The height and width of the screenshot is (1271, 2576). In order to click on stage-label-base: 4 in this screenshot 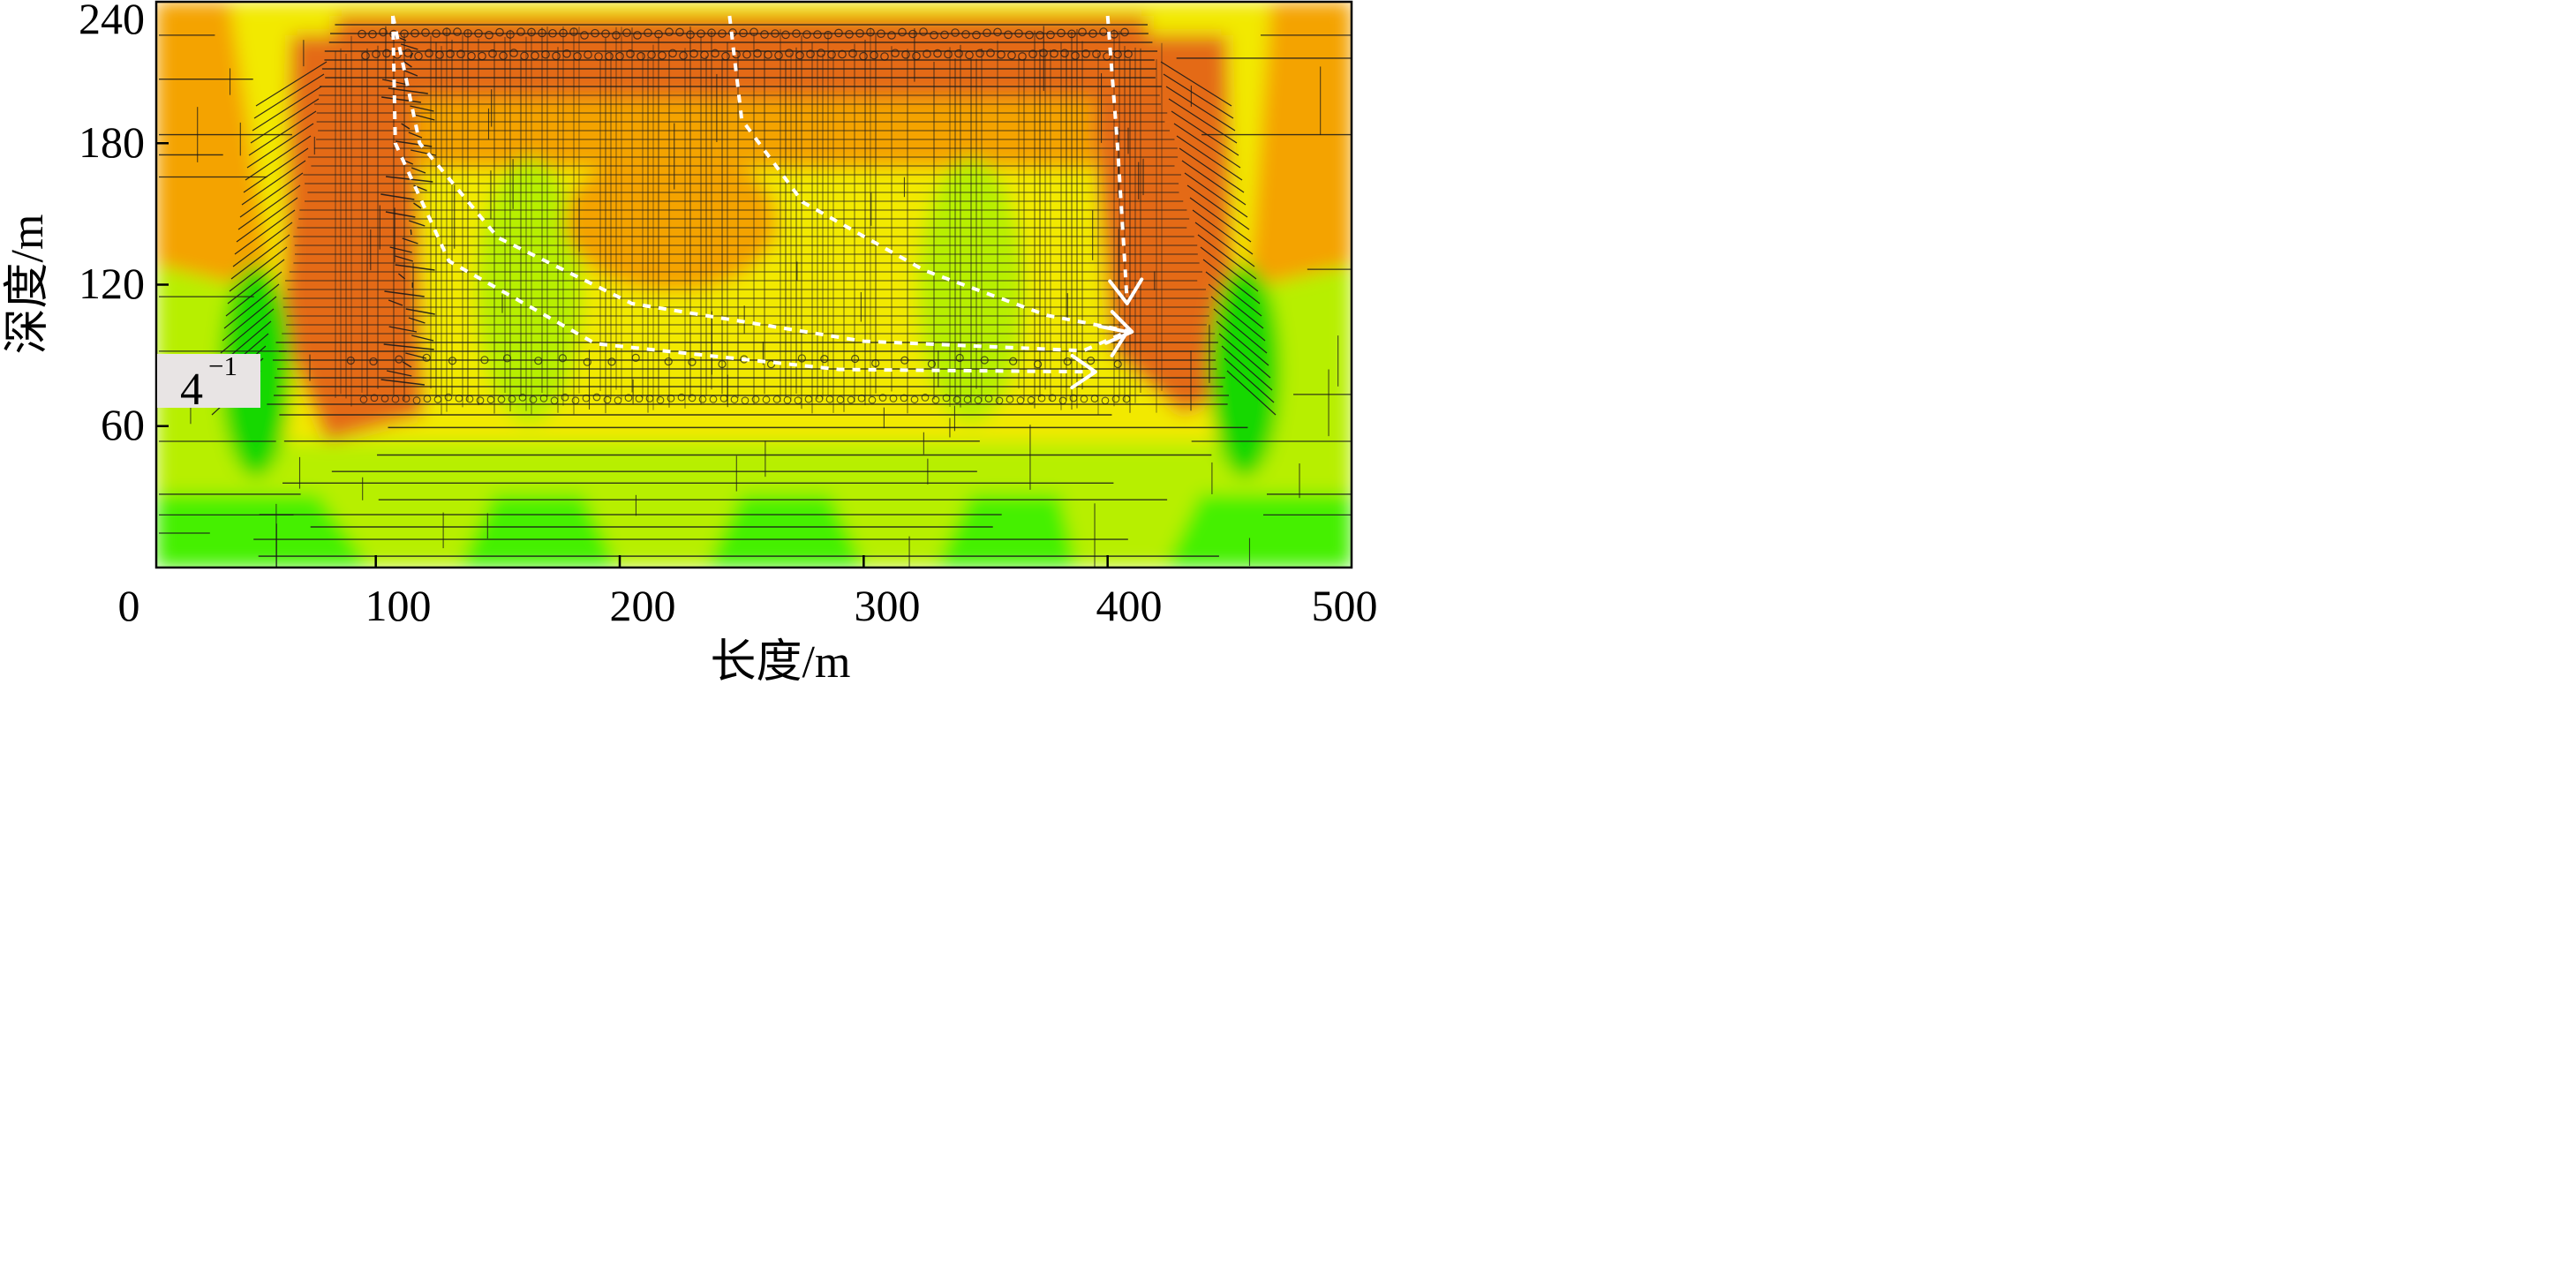, I will do `click(192, 390)`.